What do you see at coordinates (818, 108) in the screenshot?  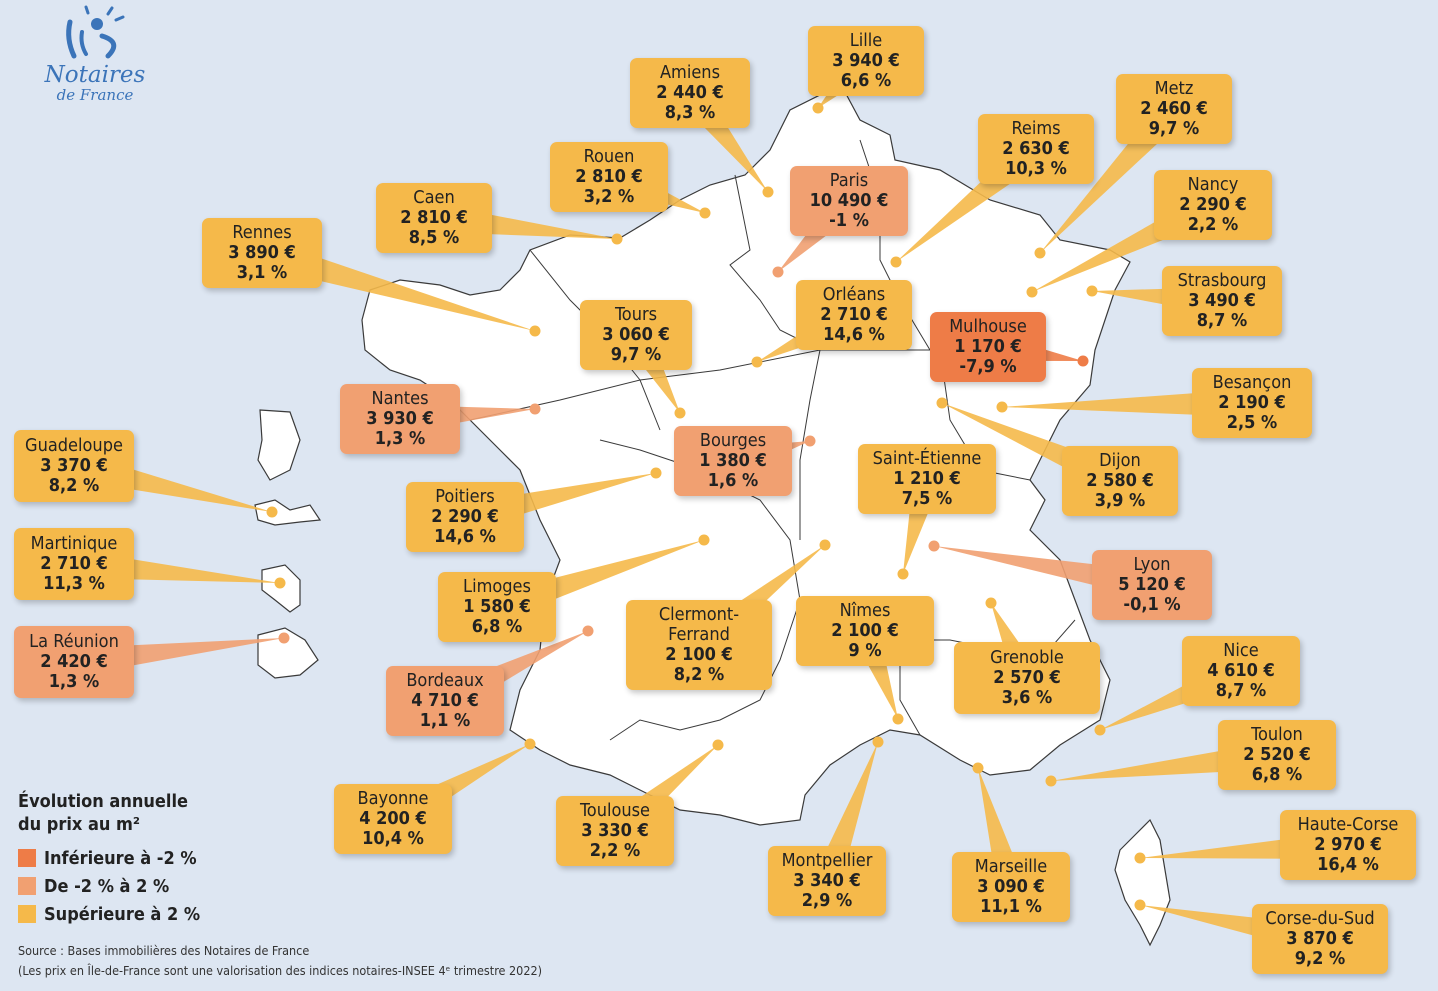 I see `lille-marker` at bounding box center [818, 108].